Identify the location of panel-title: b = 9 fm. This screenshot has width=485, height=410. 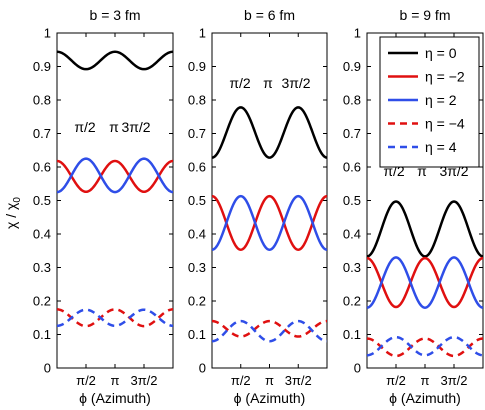
(425, 15).